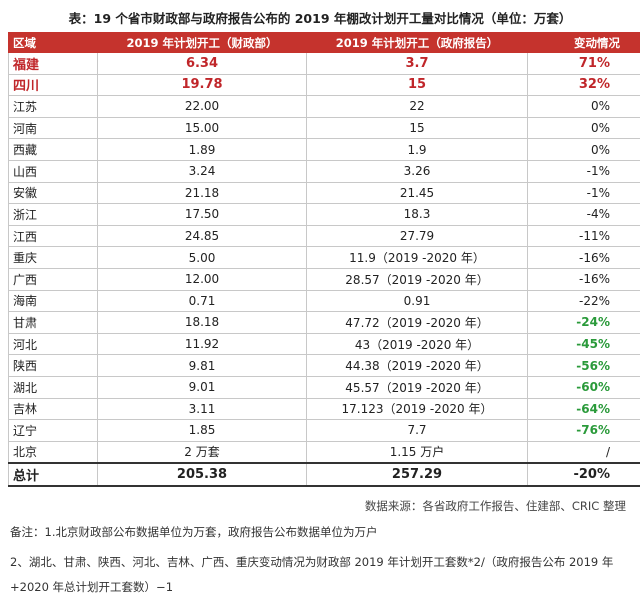 This screenshot has height=607, width=640. What do you see at coordinates (417, 171) in the screenshot?
I see `table-cell: 3.26` at bounding box center [417, 171].